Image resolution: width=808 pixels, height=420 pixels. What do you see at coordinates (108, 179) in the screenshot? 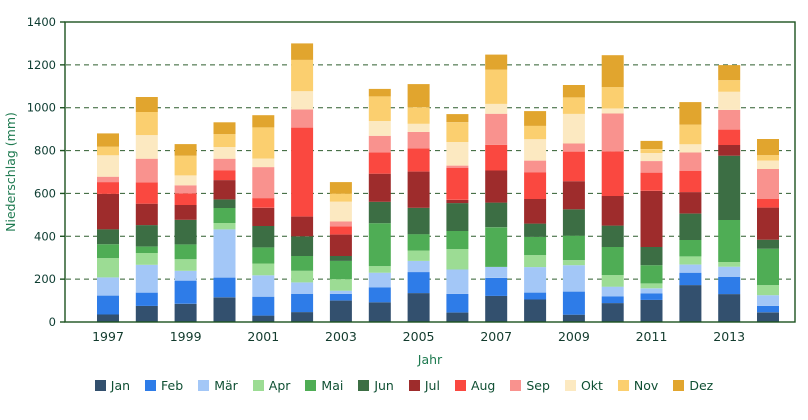
I see `bar-segment-1997-Sep` at bounding box center [108, 179].